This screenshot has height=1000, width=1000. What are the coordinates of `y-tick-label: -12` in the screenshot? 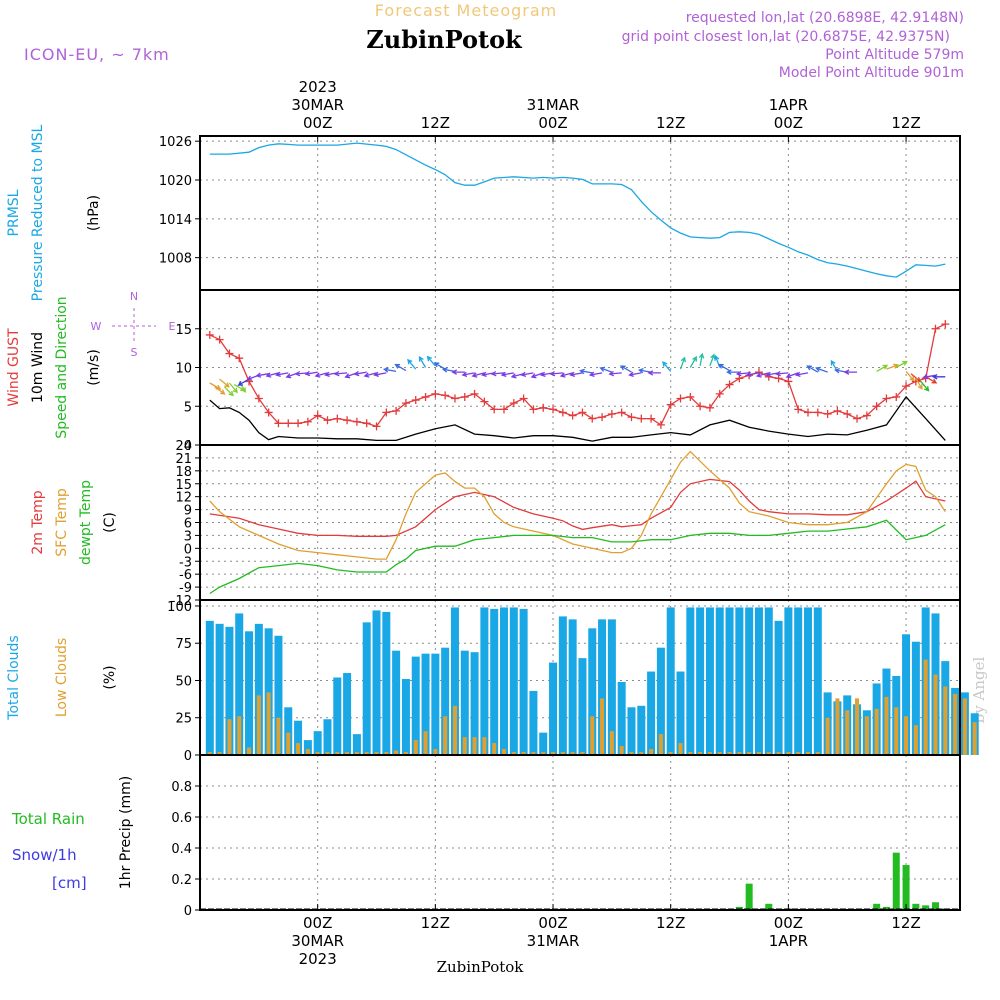 It's located at (181, 601).